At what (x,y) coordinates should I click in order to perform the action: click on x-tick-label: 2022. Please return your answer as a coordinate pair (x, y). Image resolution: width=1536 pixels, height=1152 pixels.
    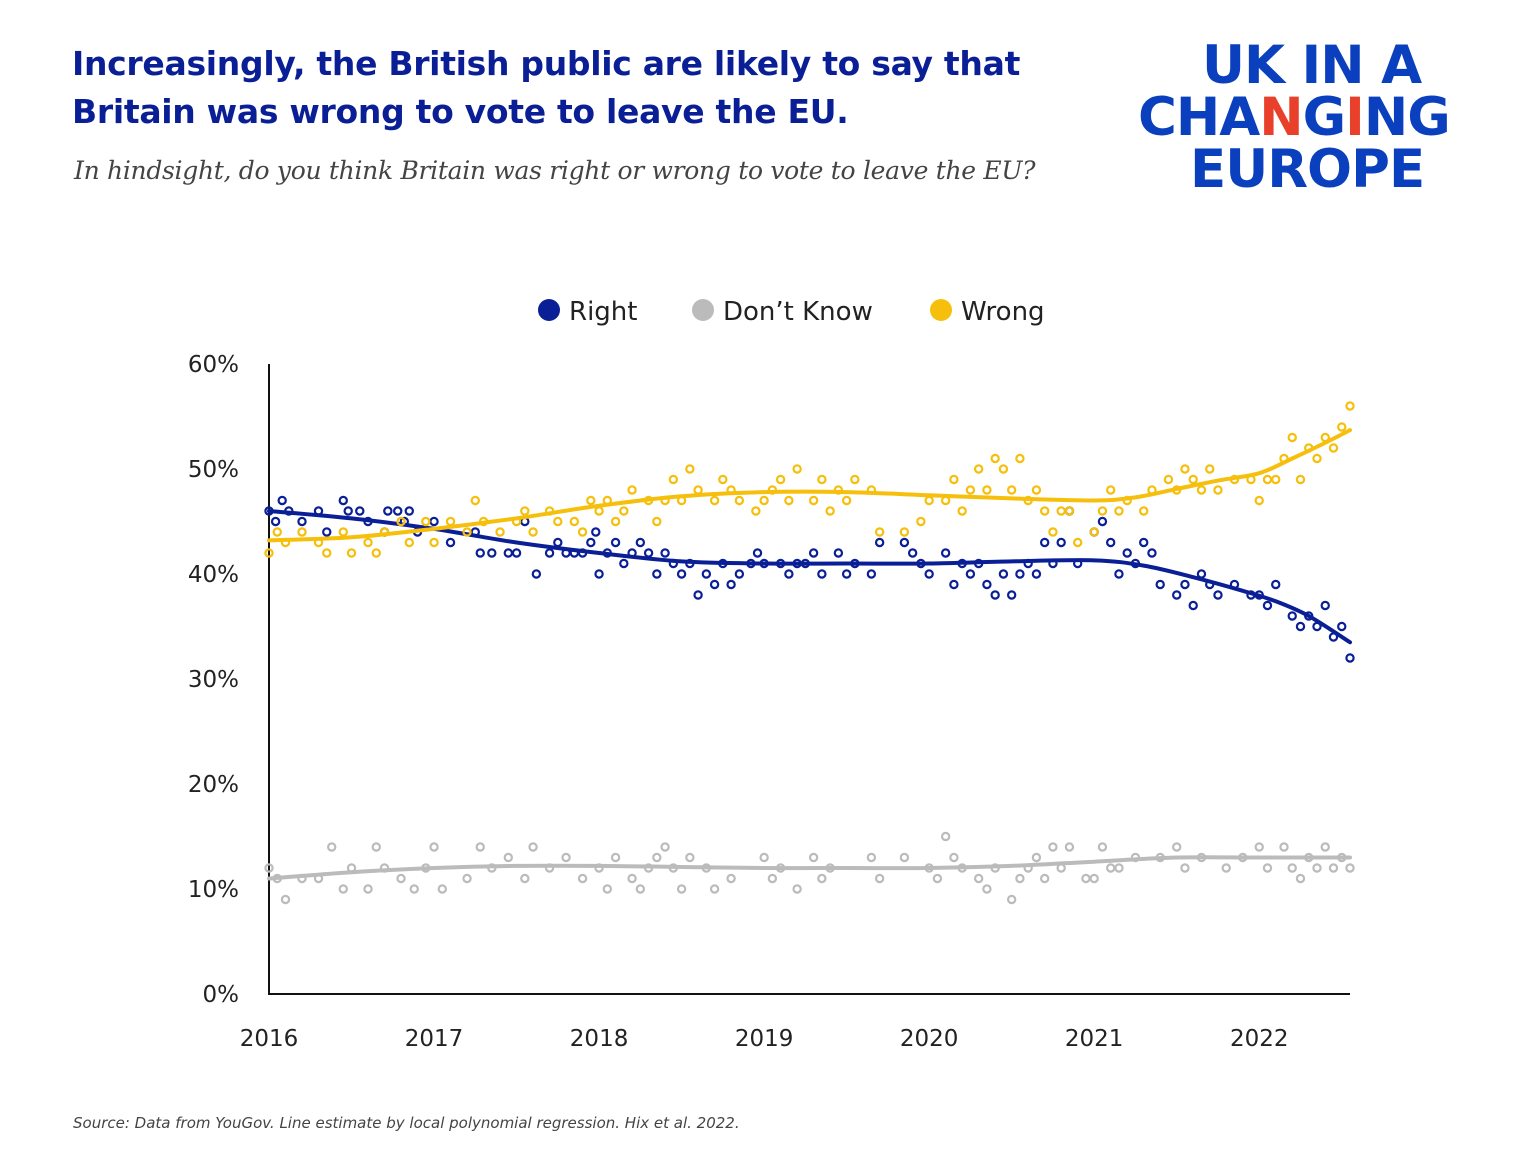
    Looking at the image, I should click on (1259, 1039).